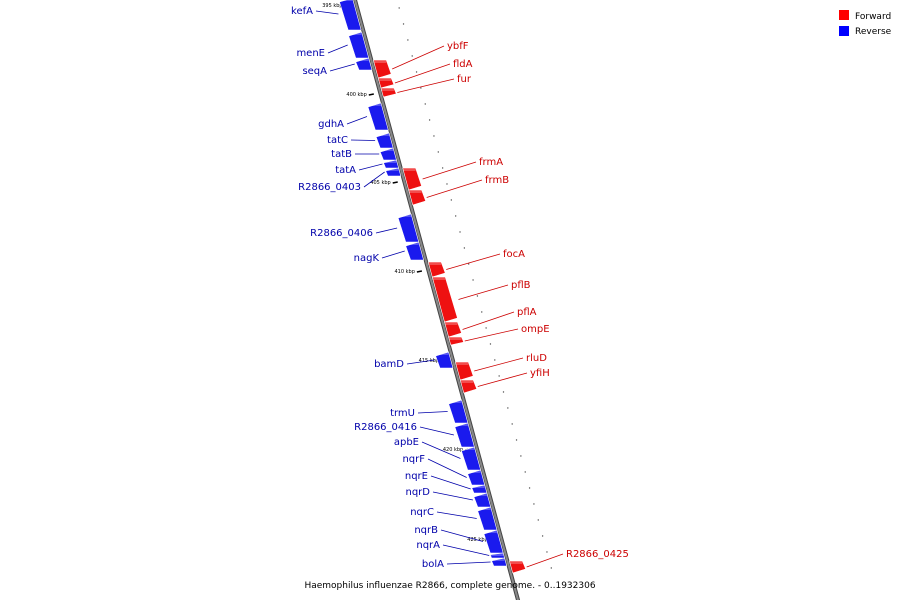  What do you see at coordinates (444, 360) in the screenshot?
I see `gene-bamD` at bounding box center [444, 360].